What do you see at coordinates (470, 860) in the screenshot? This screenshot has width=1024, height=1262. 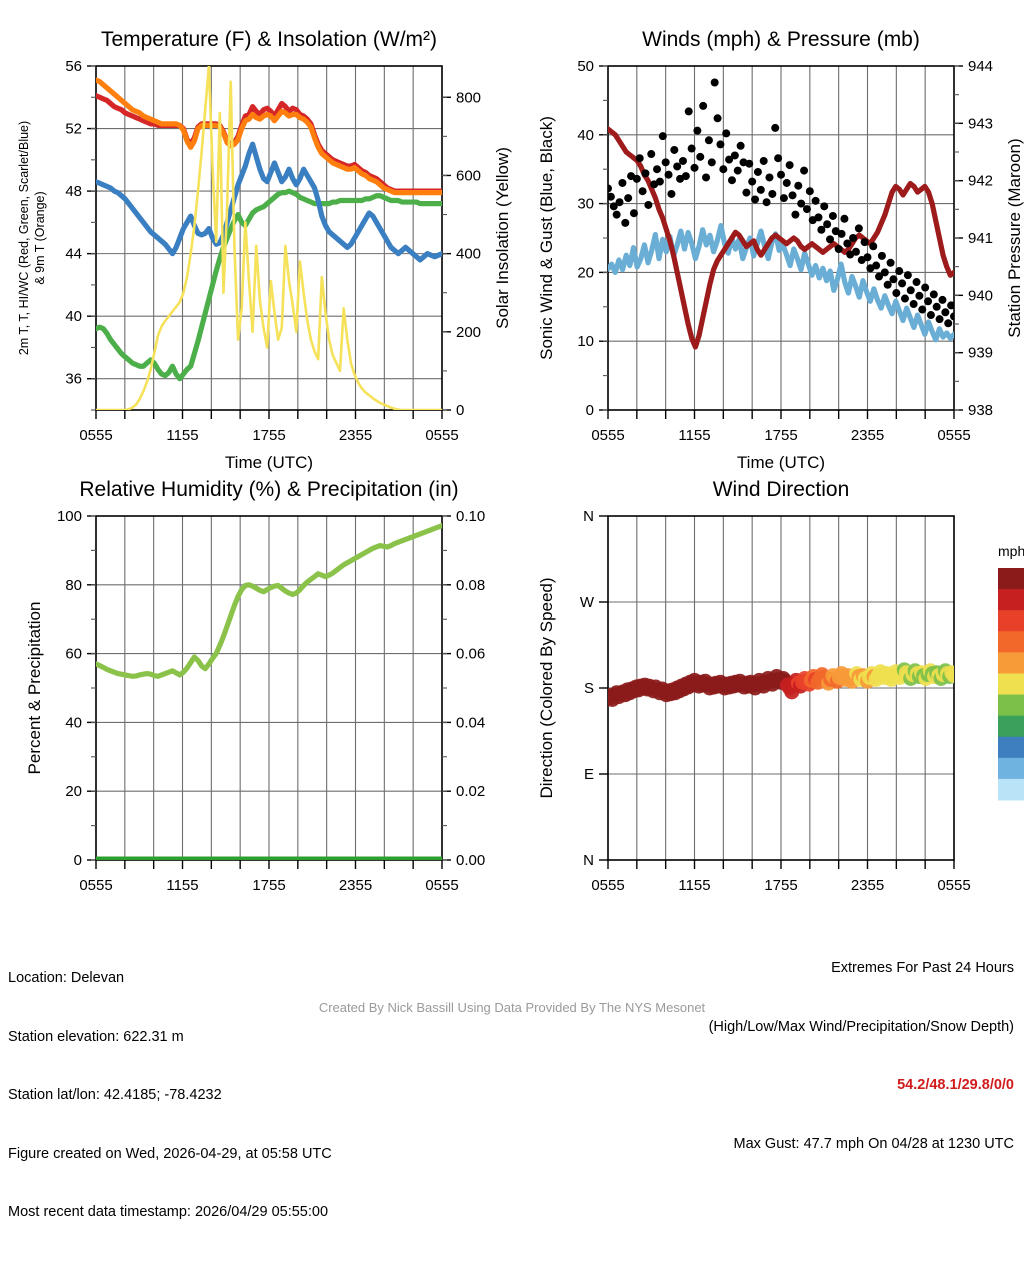 I see `ytick-right-label: 0.00` at bounding box center [470, 860].